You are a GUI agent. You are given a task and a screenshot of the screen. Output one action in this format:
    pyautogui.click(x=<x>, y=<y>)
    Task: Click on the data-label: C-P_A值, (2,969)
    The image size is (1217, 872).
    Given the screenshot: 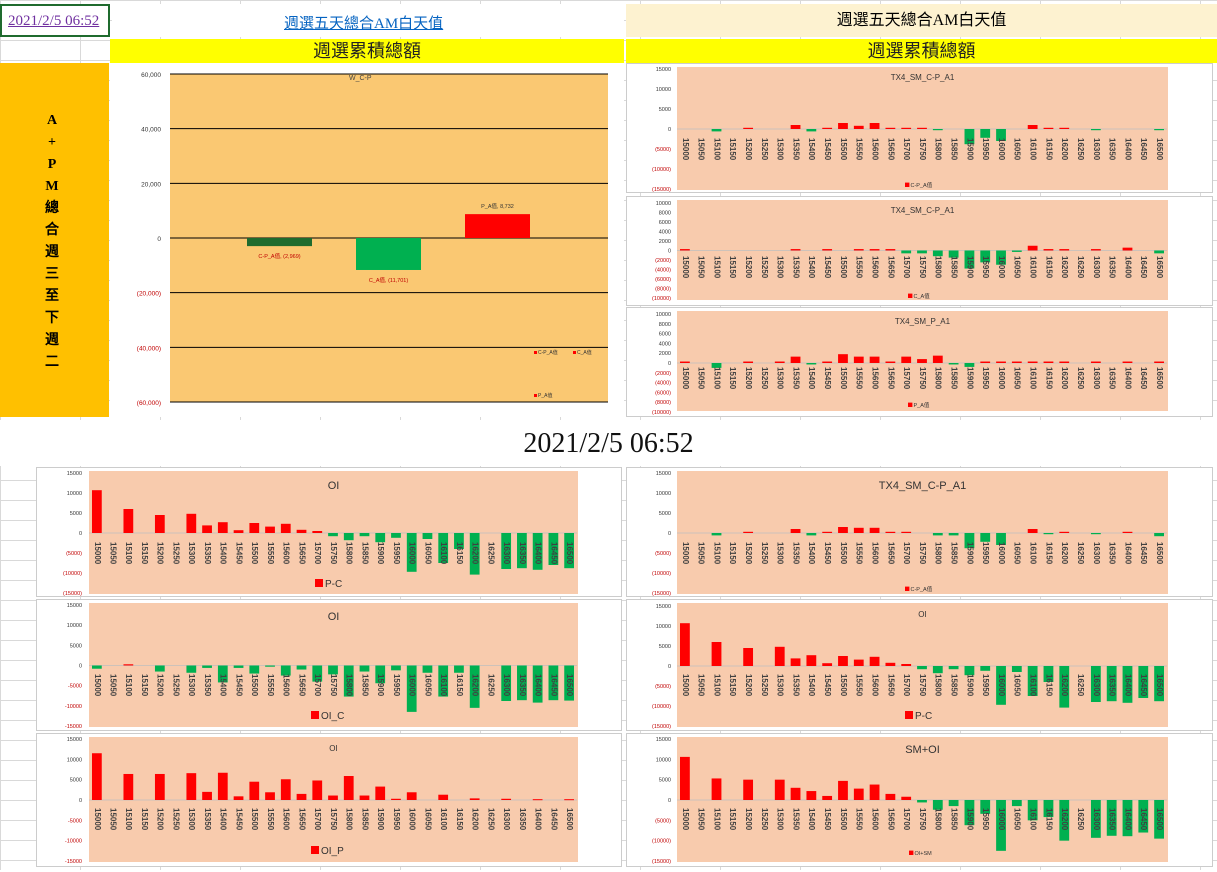 What is the action you would take?
    pyautogui.click(x=279, y=256)
    